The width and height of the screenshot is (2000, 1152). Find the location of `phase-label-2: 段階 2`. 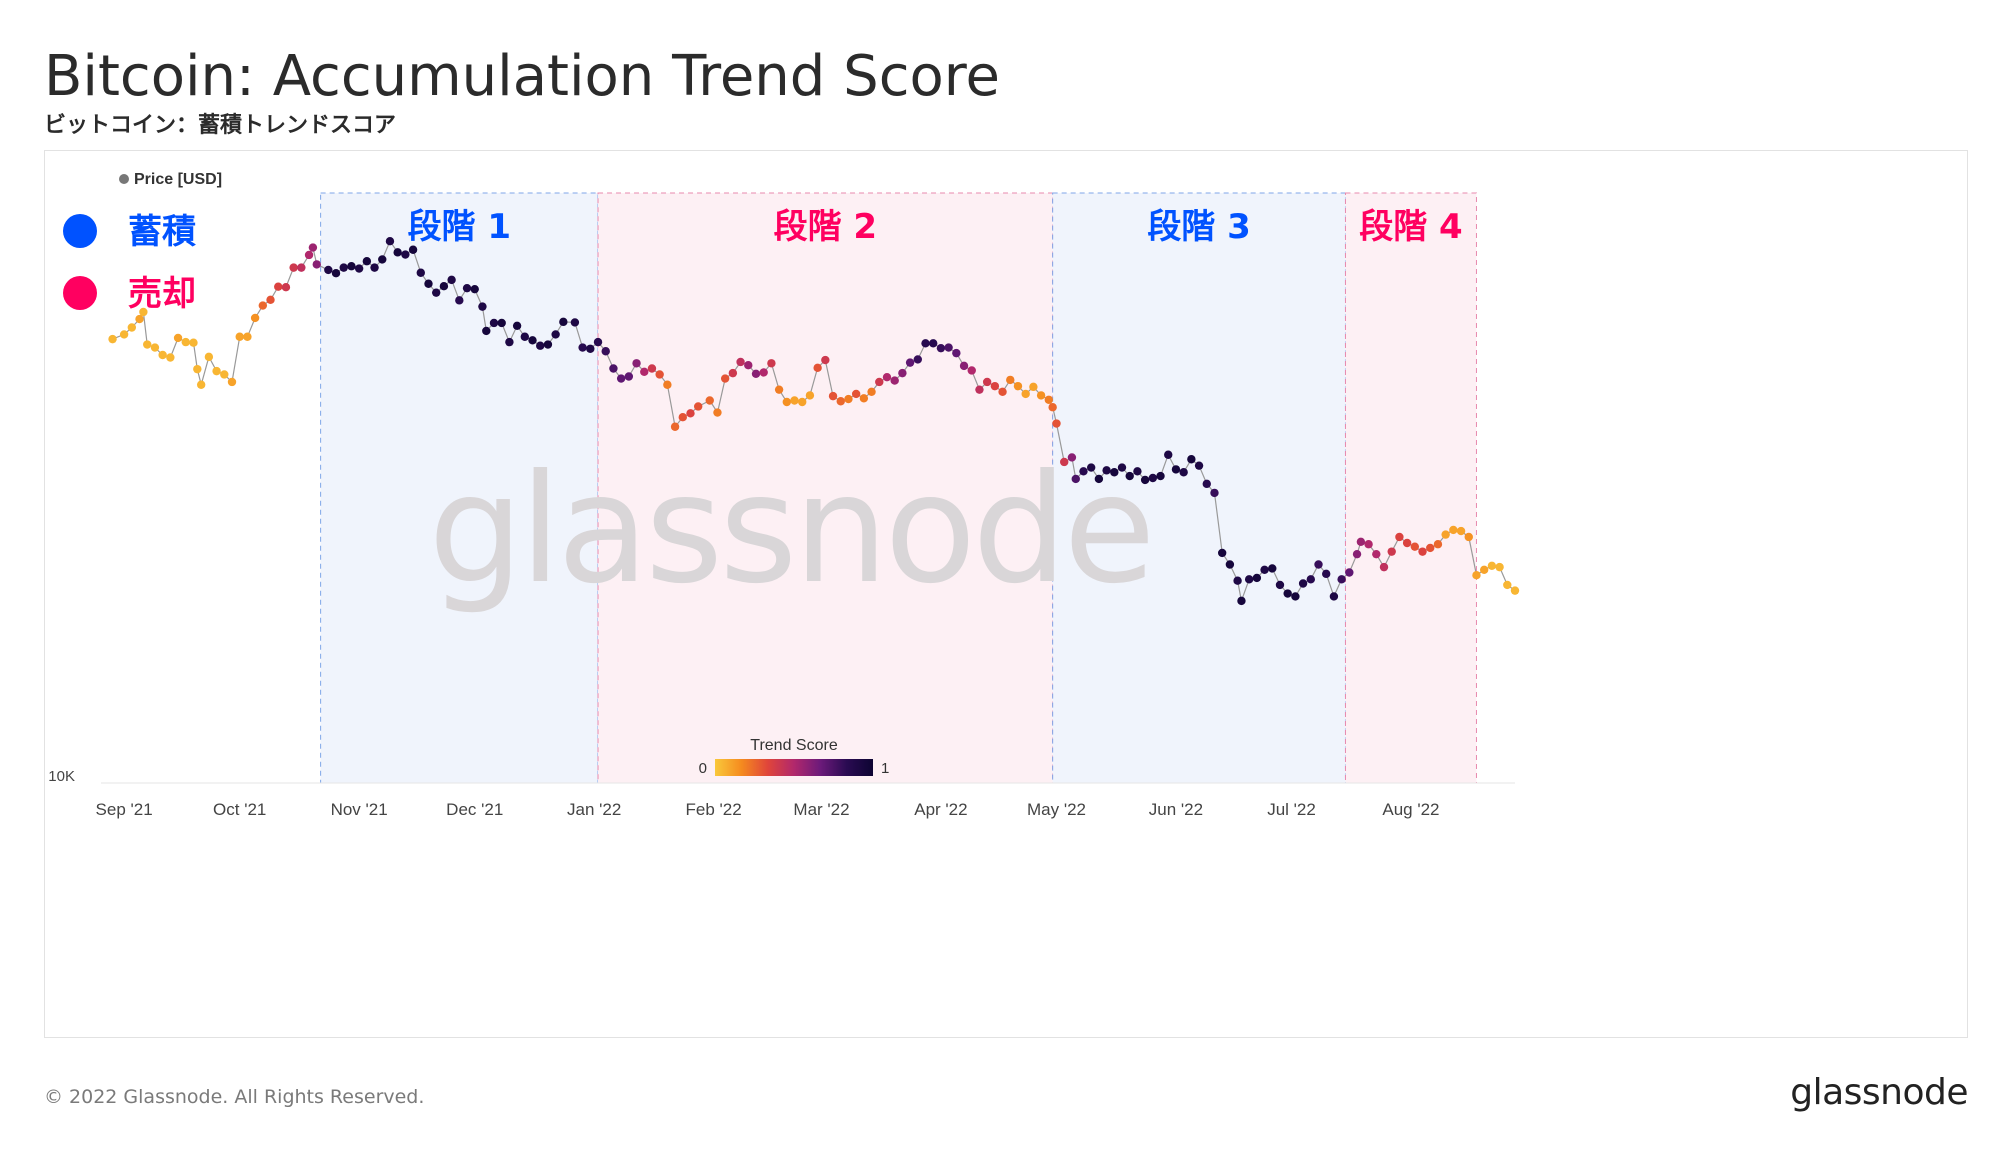

phase-label-2: 段階 2 is located at coordinates (826, 227).